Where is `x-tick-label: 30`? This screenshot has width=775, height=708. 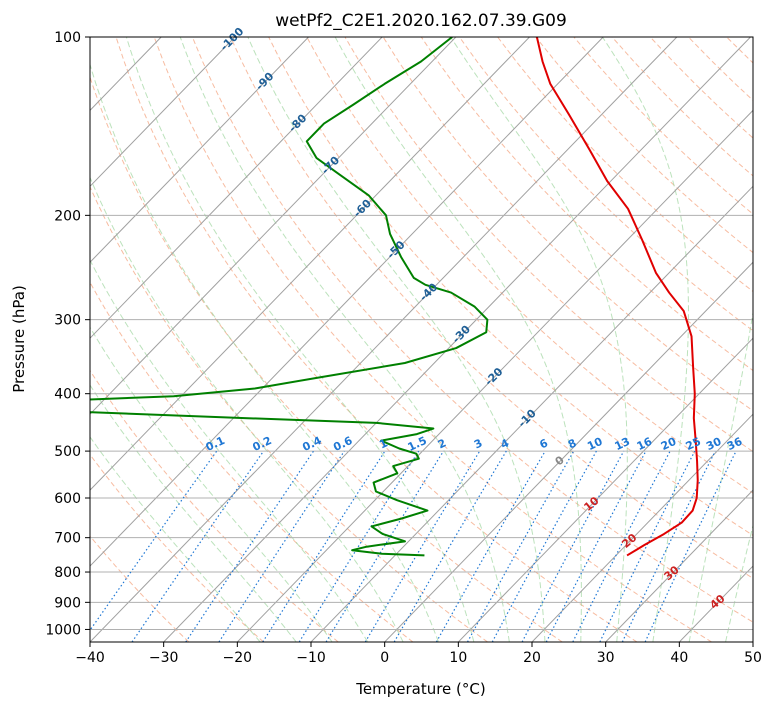
x-tick-label: 30 is located at coordinates (606, 658).